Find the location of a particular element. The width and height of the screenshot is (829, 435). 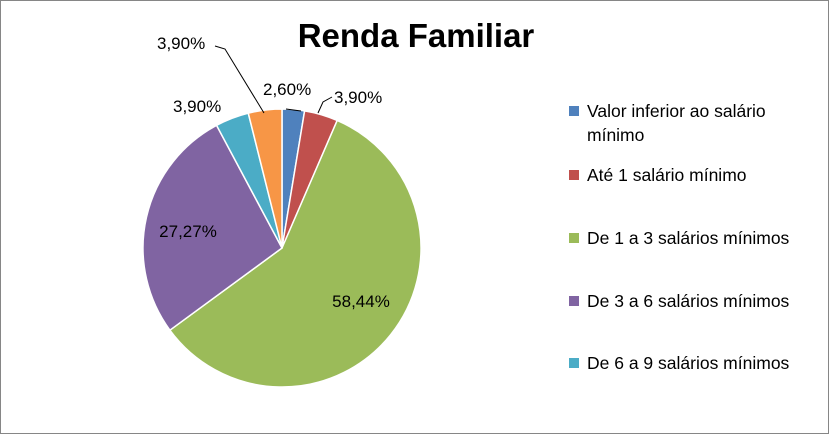

legend-item: Até 1 salário mínimo is located at coordinates (690, 175).